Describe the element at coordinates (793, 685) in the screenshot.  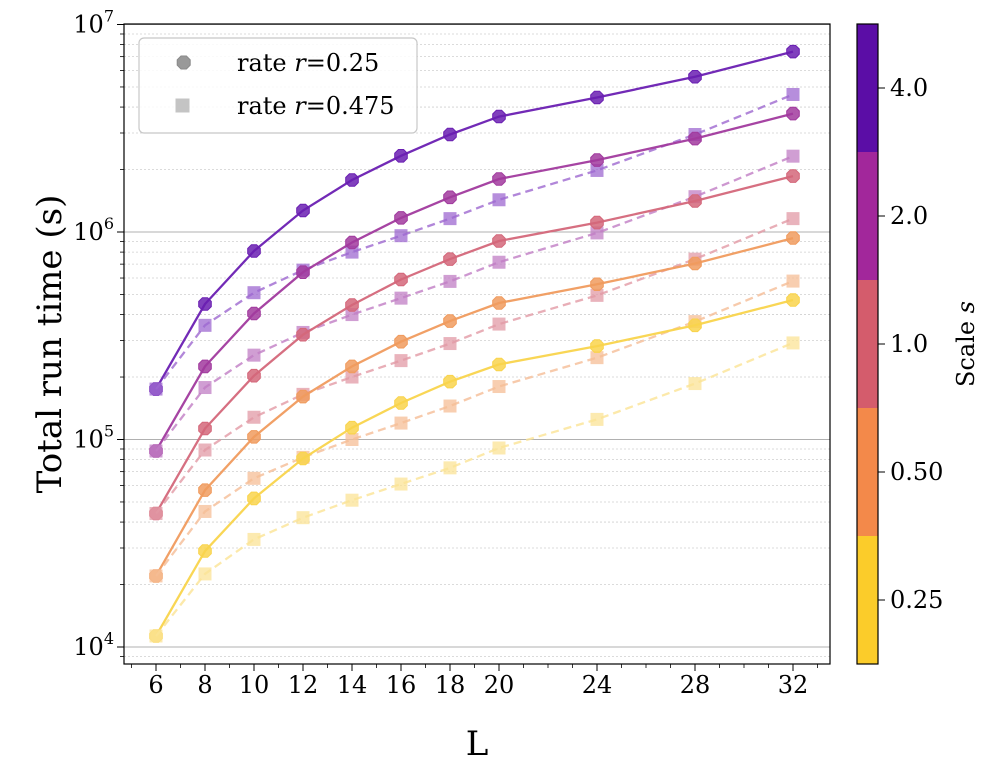
I see `x-tick-label: 32` at that location.